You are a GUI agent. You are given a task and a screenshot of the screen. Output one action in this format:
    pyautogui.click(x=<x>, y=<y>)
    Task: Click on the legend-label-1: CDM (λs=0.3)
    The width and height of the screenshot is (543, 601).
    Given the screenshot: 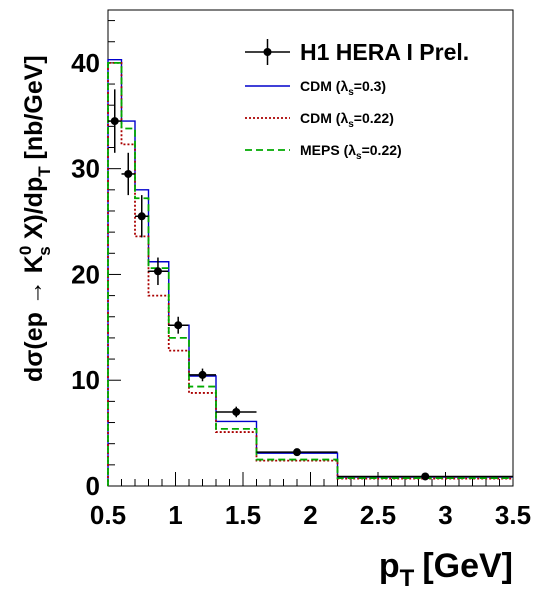 What is the action you would take?
    pyautogui.click(x=343, y=88)
    